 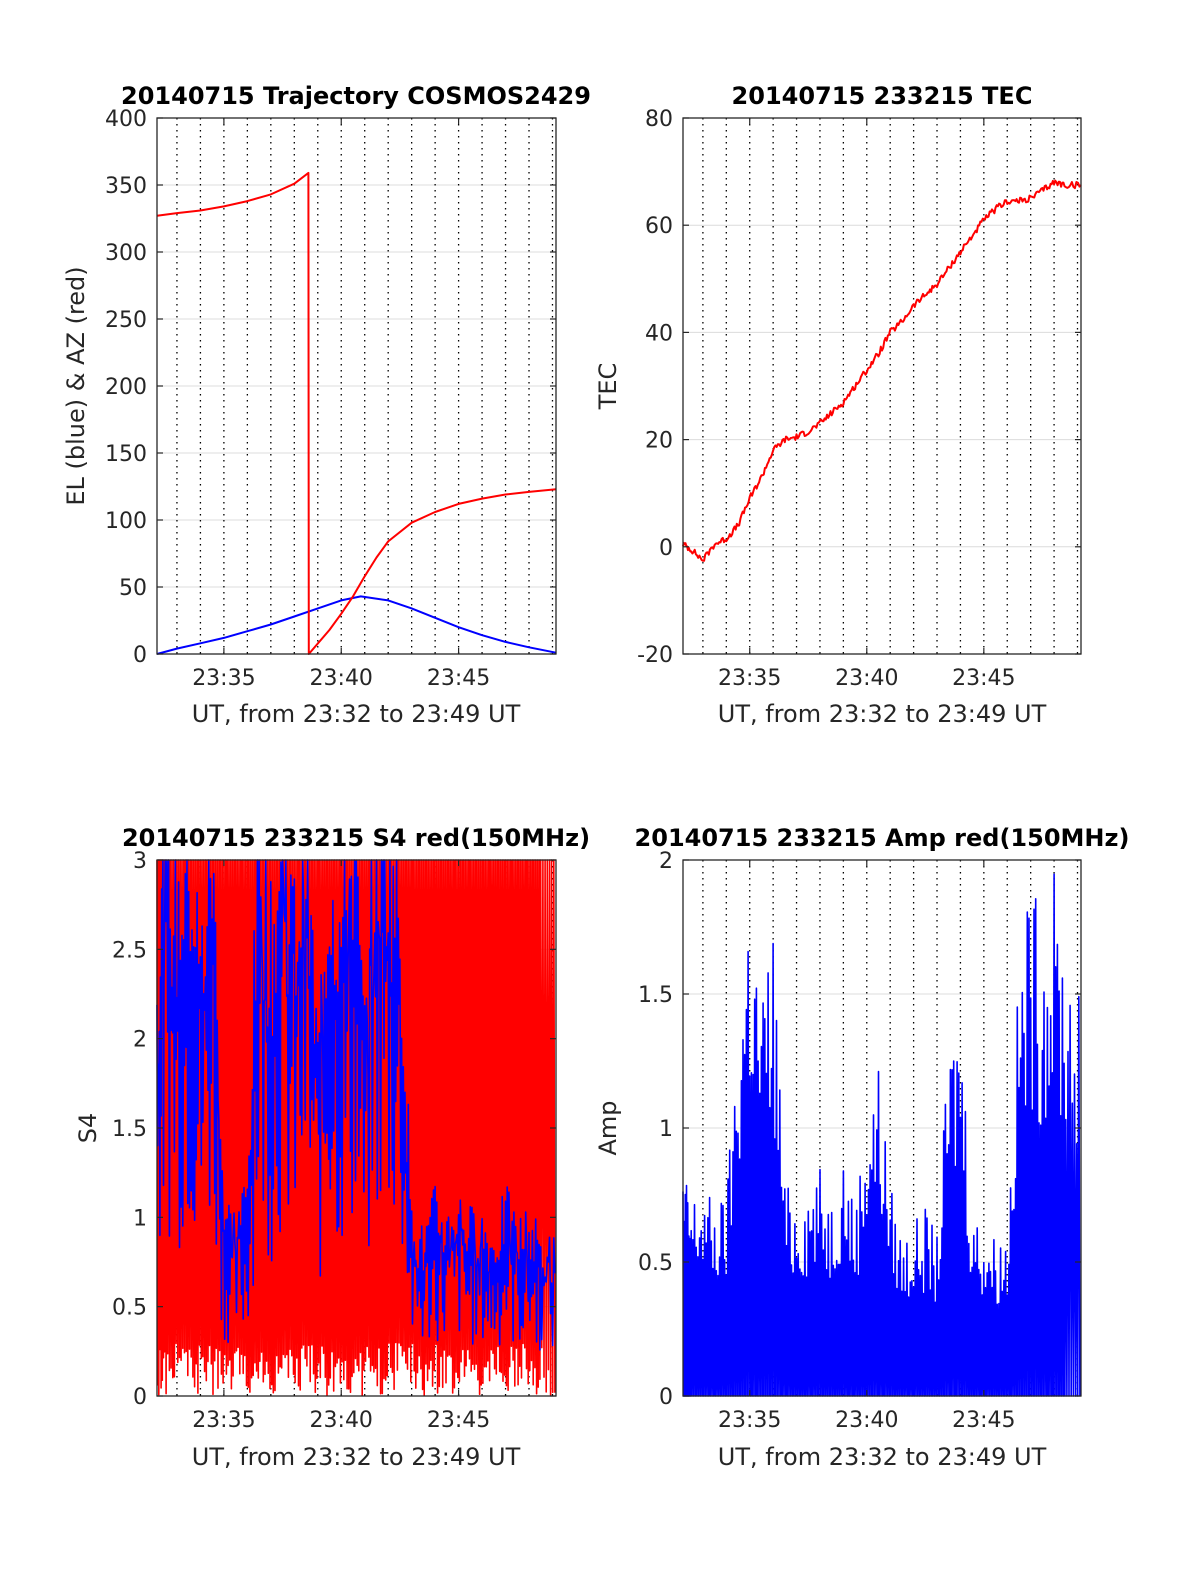 I want to click on tec-xtick-label: 23:40, so click(x=866, y=678).